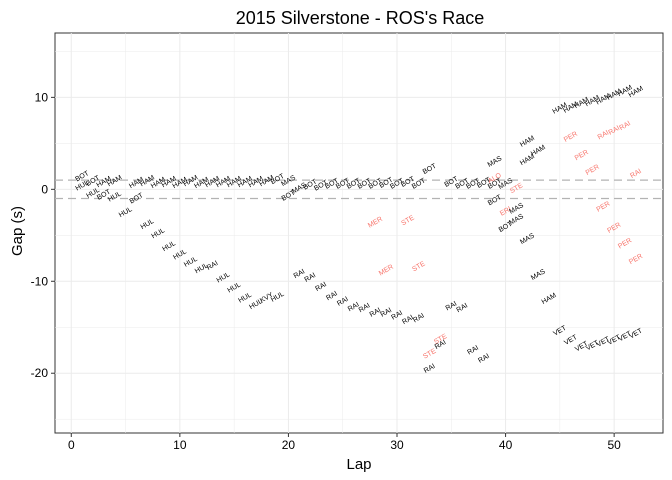 The width and height of the screenshot is (672, 480). What do you see at coordinates (42, 97) in the screenshot?
I see `y-tick-label: 10` at bounding box center [42, 97].